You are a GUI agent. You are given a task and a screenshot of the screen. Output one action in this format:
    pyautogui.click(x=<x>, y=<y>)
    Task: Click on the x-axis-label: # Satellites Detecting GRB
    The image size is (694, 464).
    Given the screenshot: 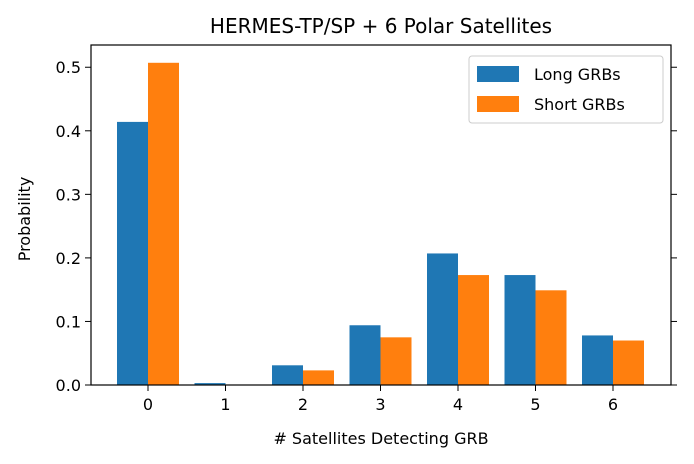 What is the action you would take?
    pyautogui.click(x=380, y=438)
    